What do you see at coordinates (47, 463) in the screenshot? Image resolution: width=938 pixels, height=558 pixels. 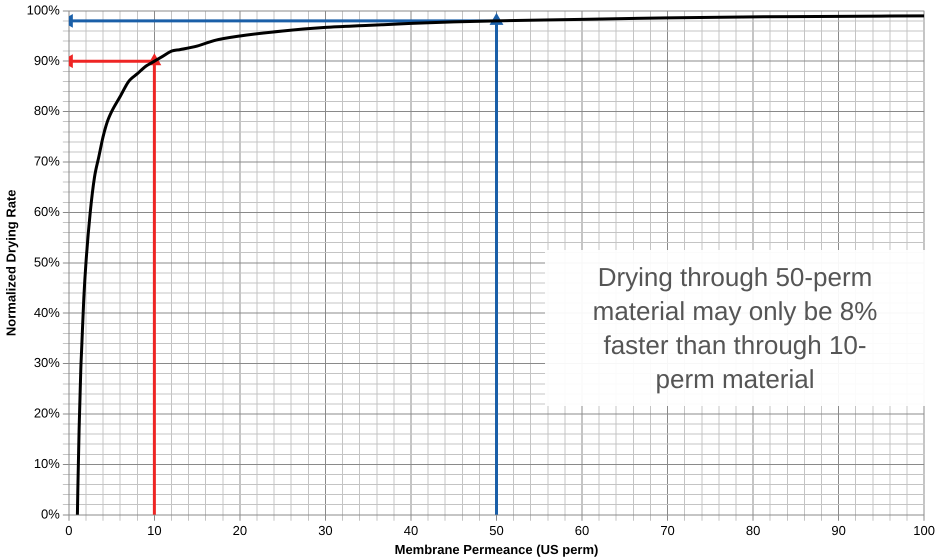 I see `y-tick-label: 10%` at bounding box center [47, 463].